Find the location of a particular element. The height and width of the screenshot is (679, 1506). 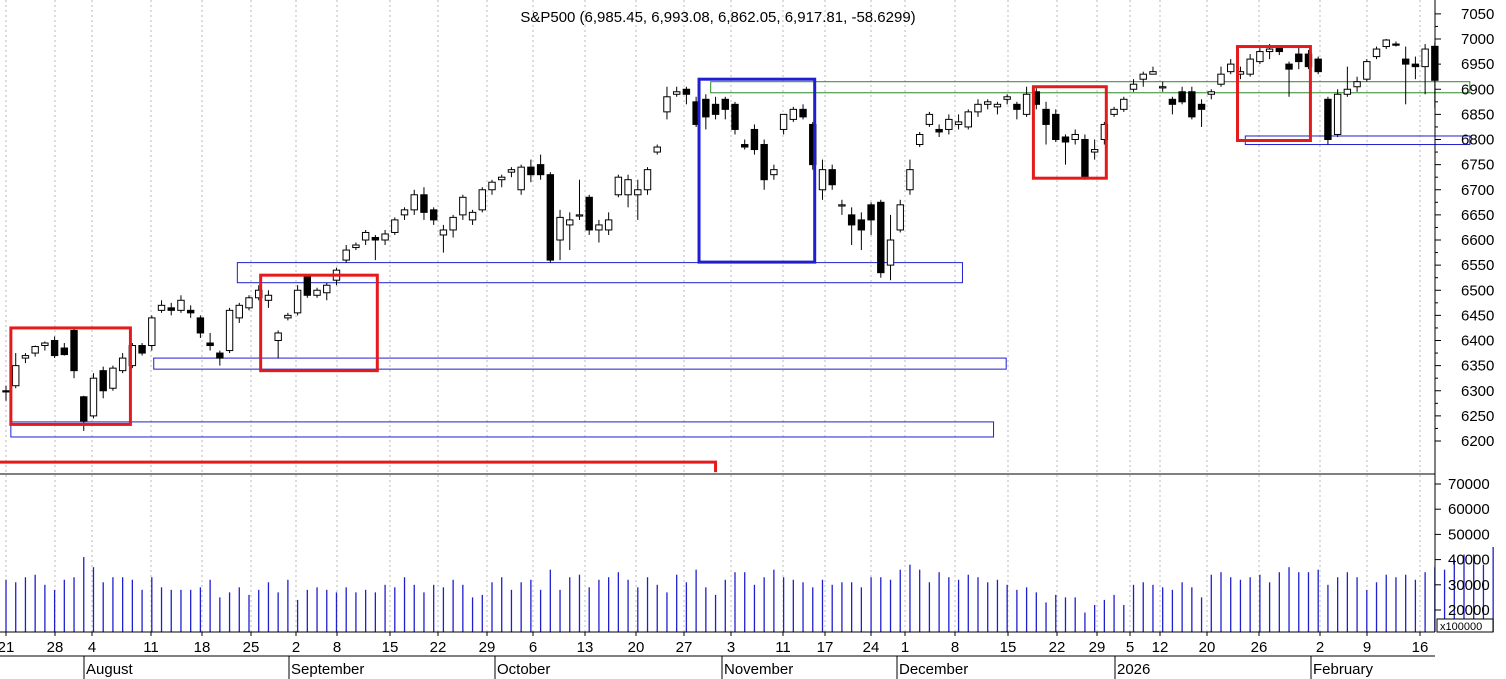

volume-tick-label: 70000 is located at coordinates (1469, 484).